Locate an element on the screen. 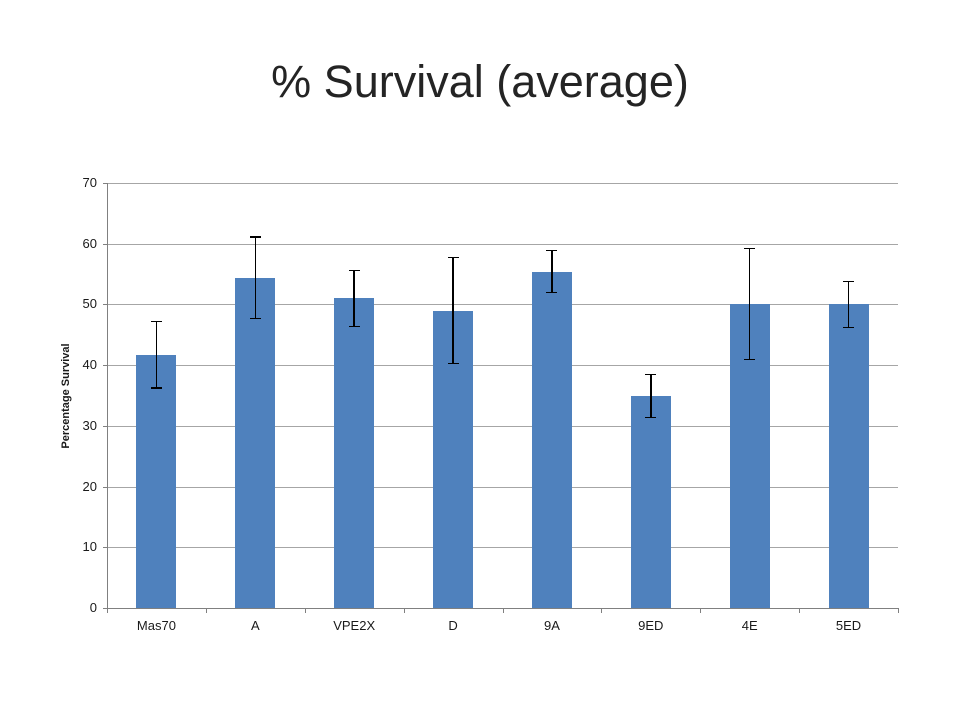 This screenshot has height=720, width=960. y-tick-label: 70 is located at coordinates (89, 182).